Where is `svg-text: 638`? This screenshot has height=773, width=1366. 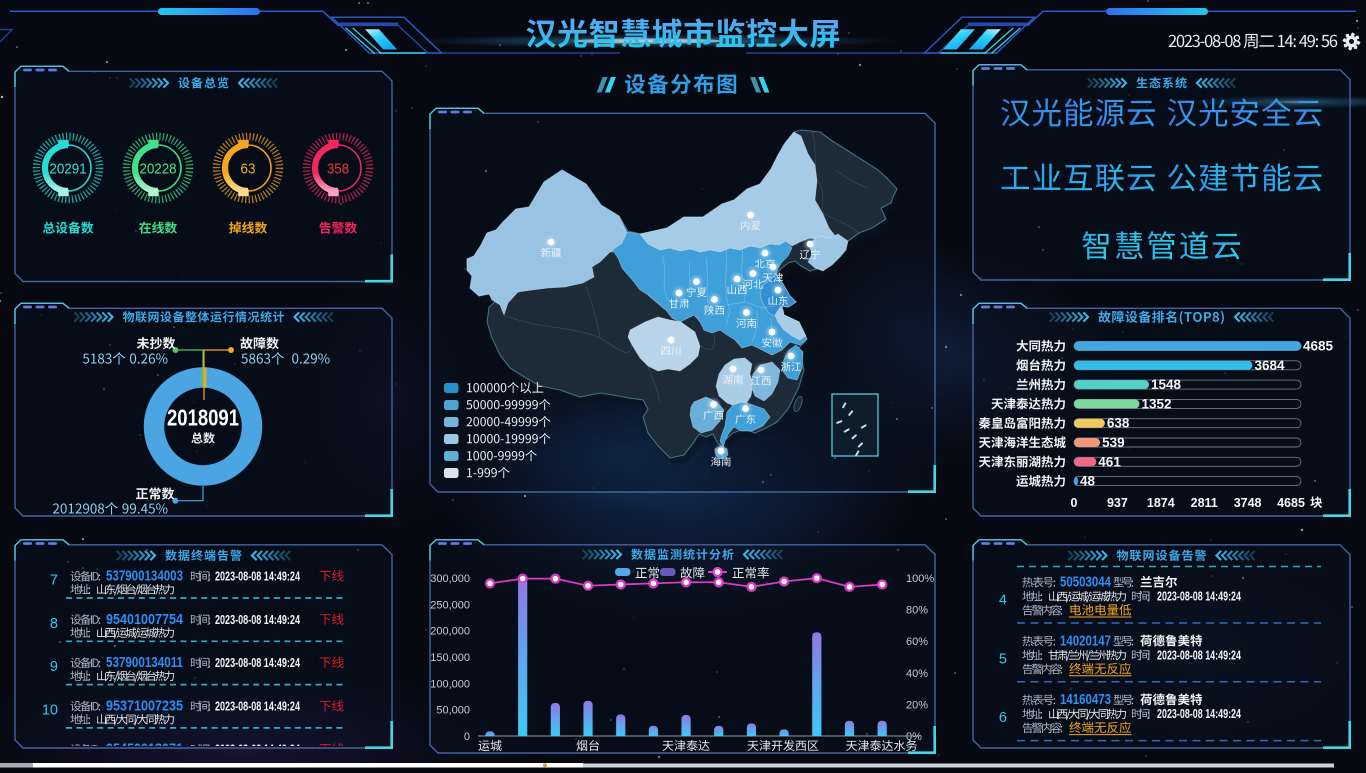 svg-text: 638 is located at coordinates (1118, 423).